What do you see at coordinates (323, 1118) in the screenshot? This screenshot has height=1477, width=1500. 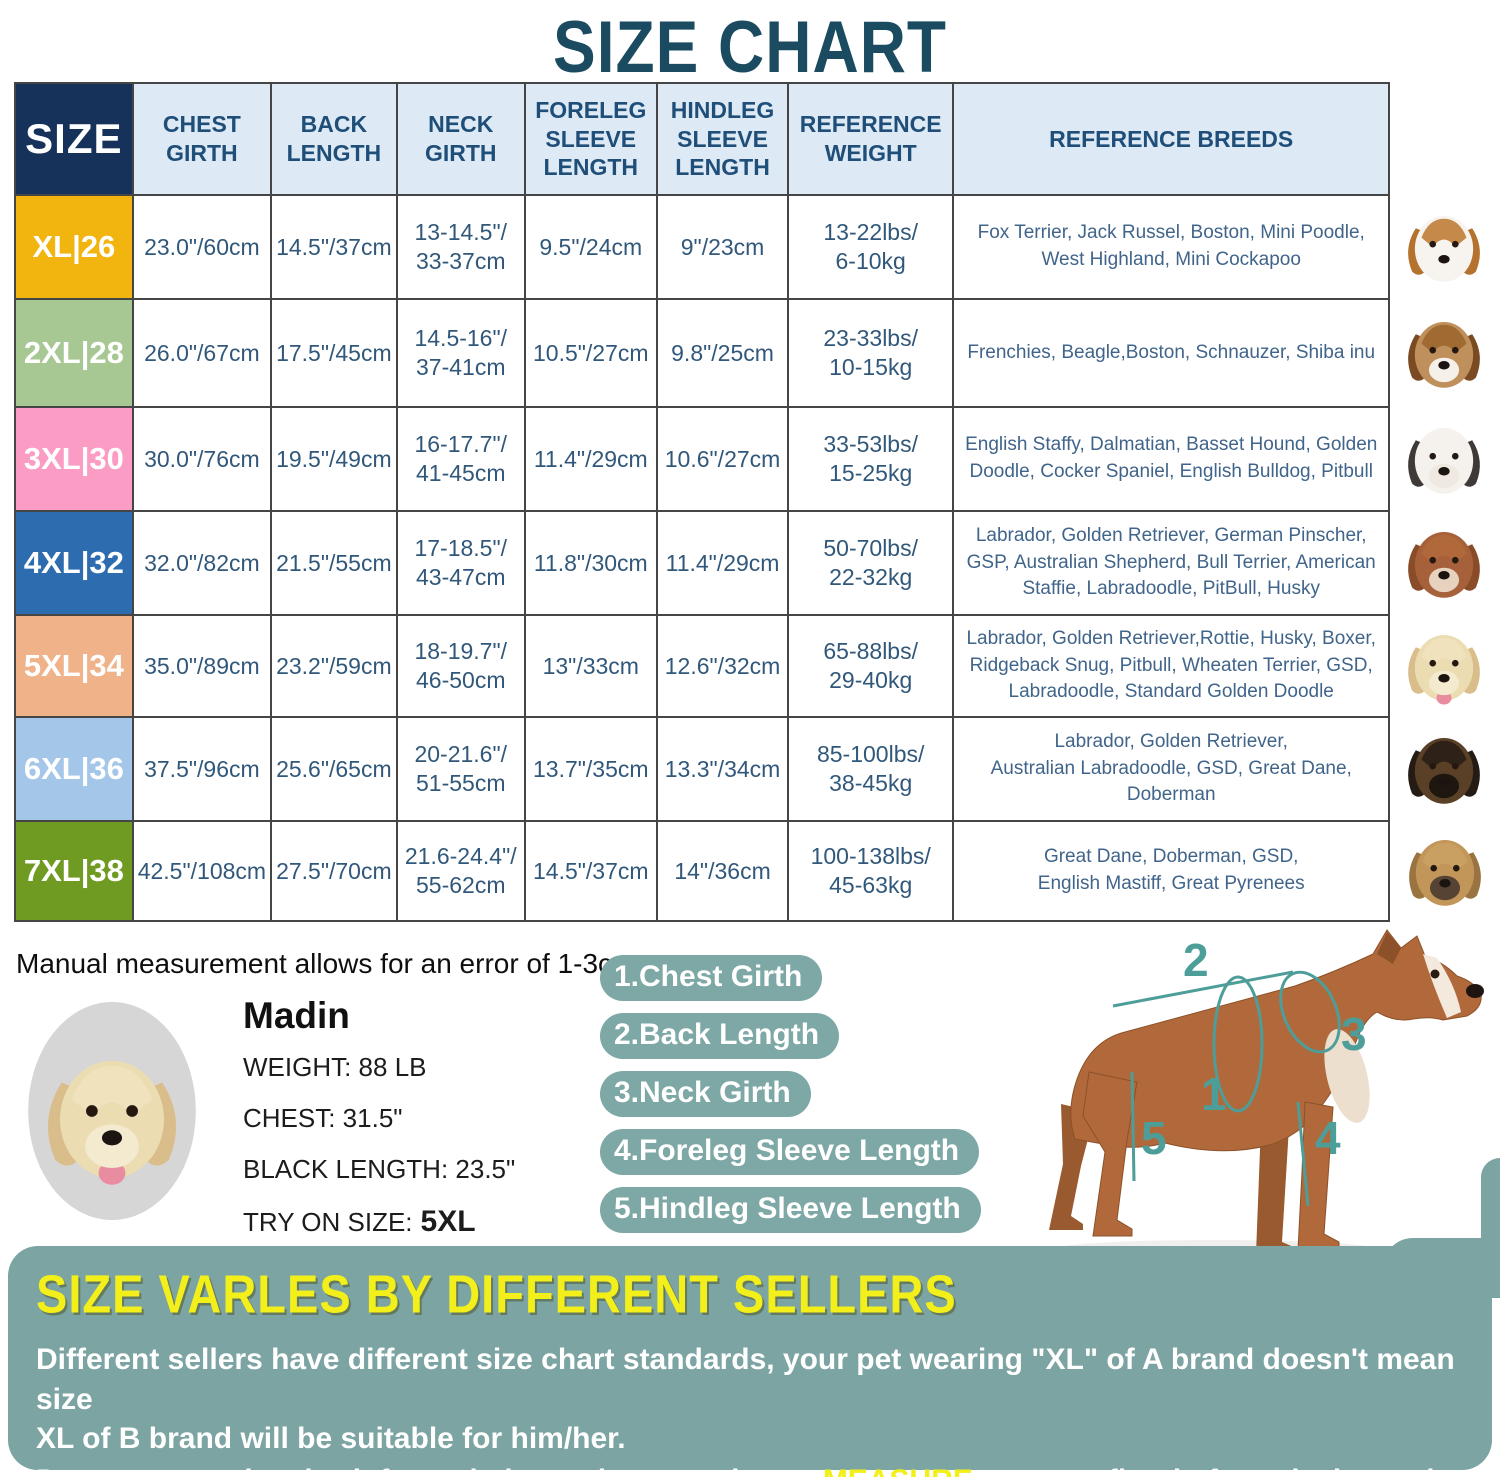 I see `example-chest: CHEST: 31.5"` at bounding box center [323, 1118].